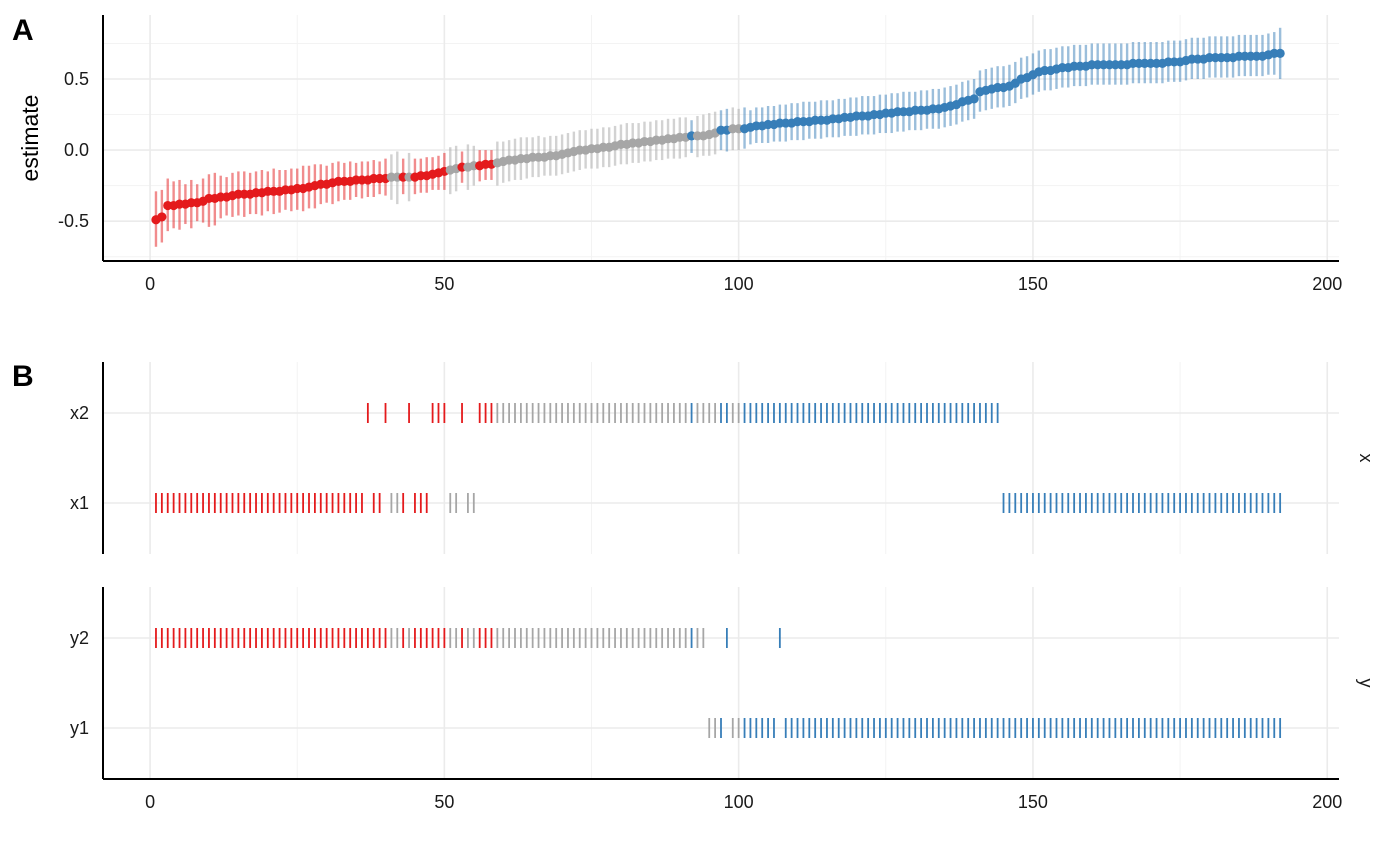 This screenshot has height=866, width=1400. Describe the element at coordinates (23, 30) in the screenshot. I see `panel-a-tag: A` at that location.